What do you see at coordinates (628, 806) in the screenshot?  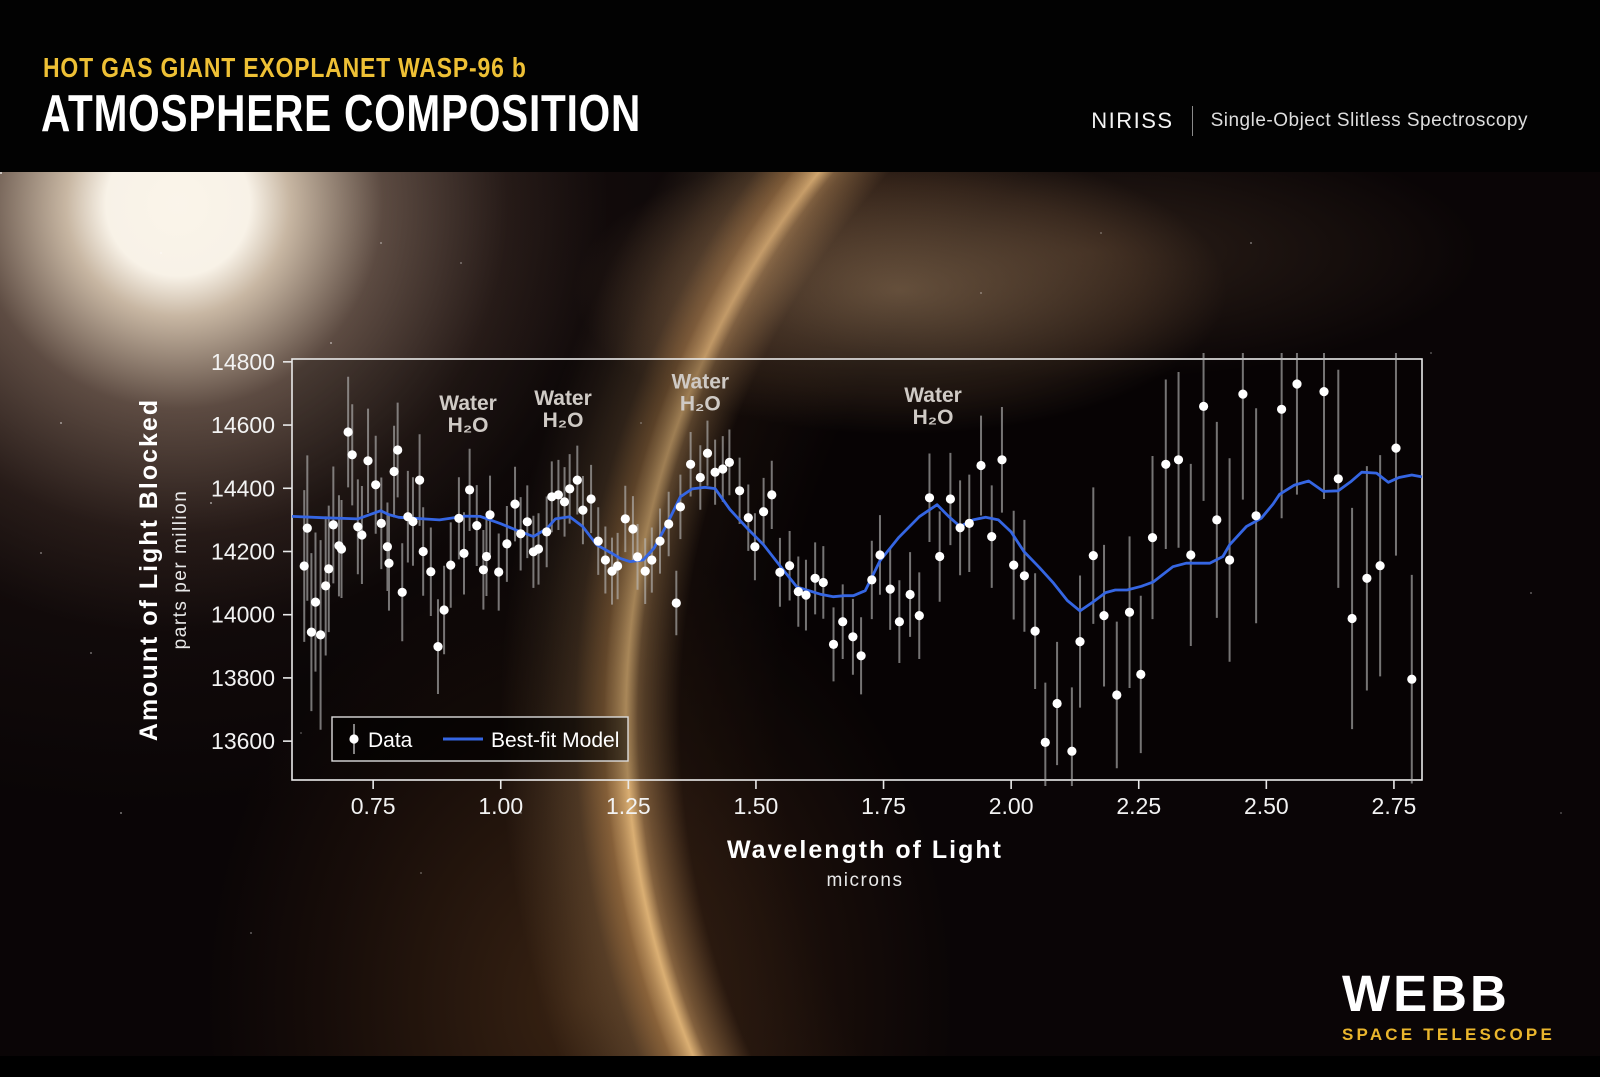 I see `x-tick-label: 1.25` at bounding box center [628, 806].